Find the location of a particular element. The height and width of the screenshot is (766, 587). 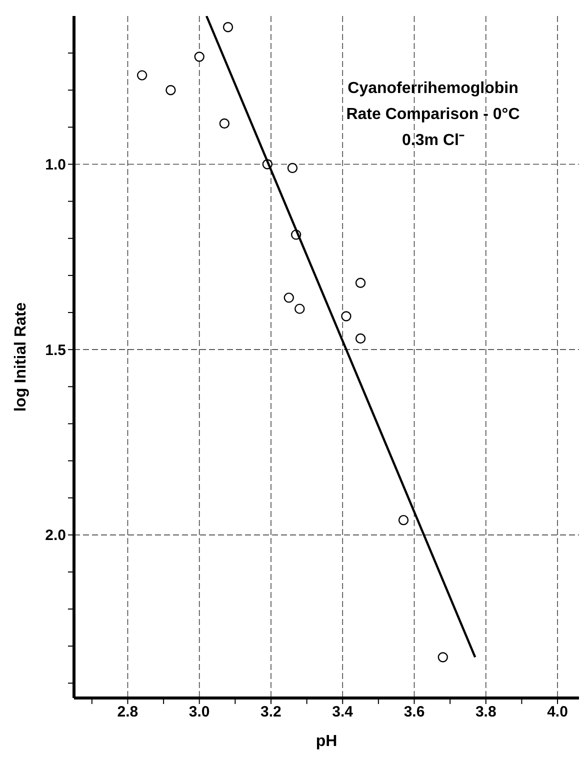

y-tick-label: 1.0 is located at coordinates (55, 165).